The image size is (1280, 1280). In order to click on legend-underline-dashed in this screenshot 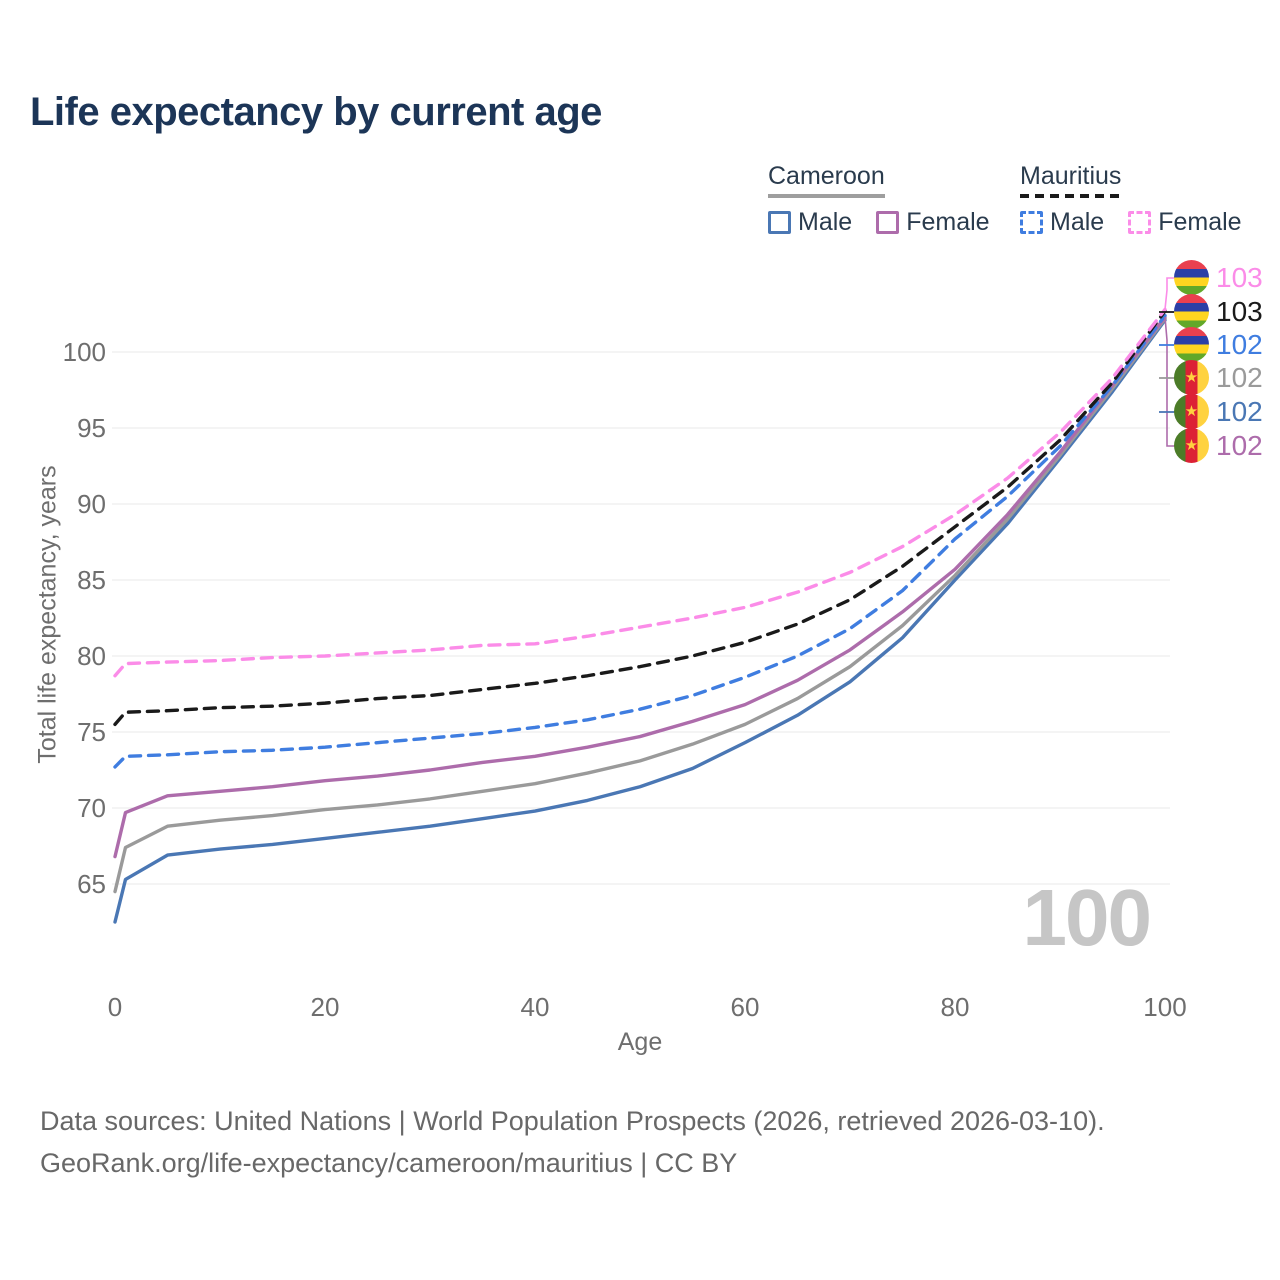, I will do `click(1071, 196)`.